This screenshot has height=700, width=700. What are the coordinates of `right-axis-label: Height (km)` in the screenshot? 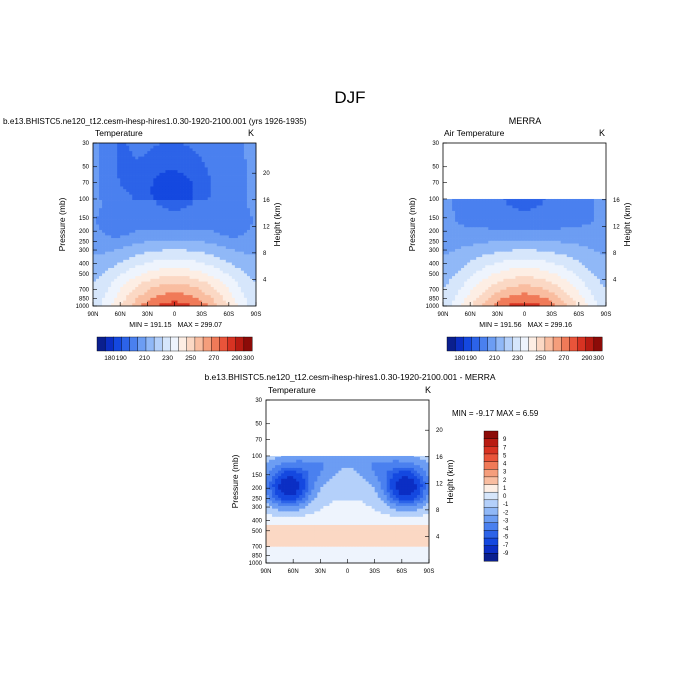 It's located at (277, 224).